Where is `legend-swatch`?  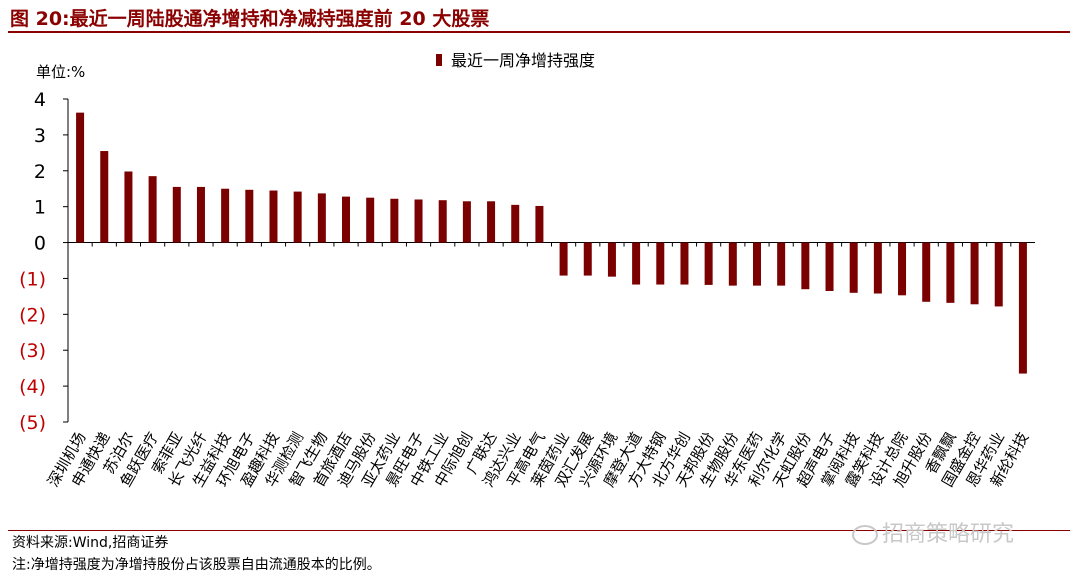
legend-swatch is located at coordinates (439, 60).